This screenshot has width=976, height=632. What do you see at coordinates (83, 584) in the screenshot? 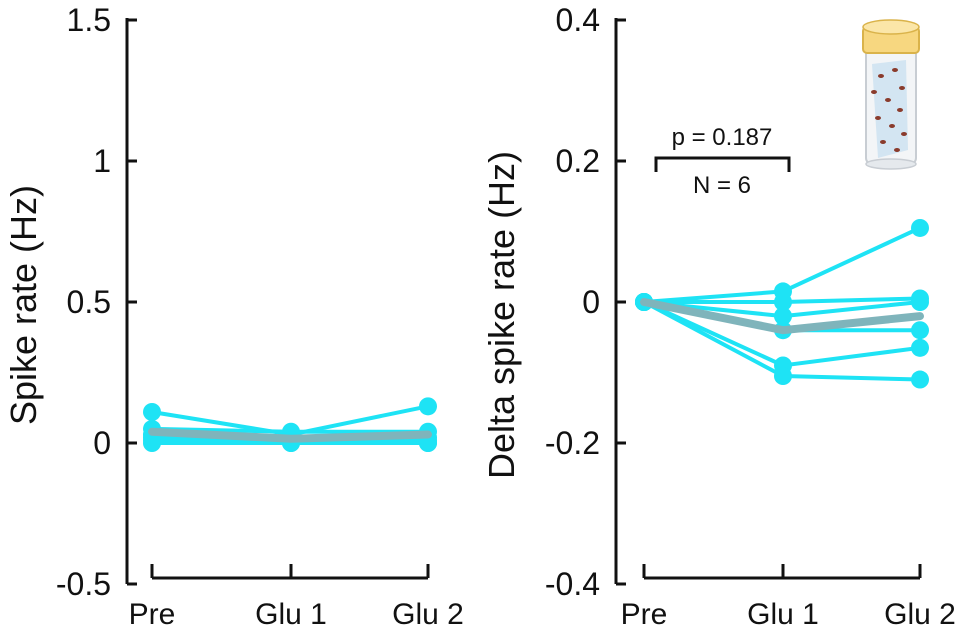
I see `y-tick-label: -0.5` at bounding box center [83, 584].